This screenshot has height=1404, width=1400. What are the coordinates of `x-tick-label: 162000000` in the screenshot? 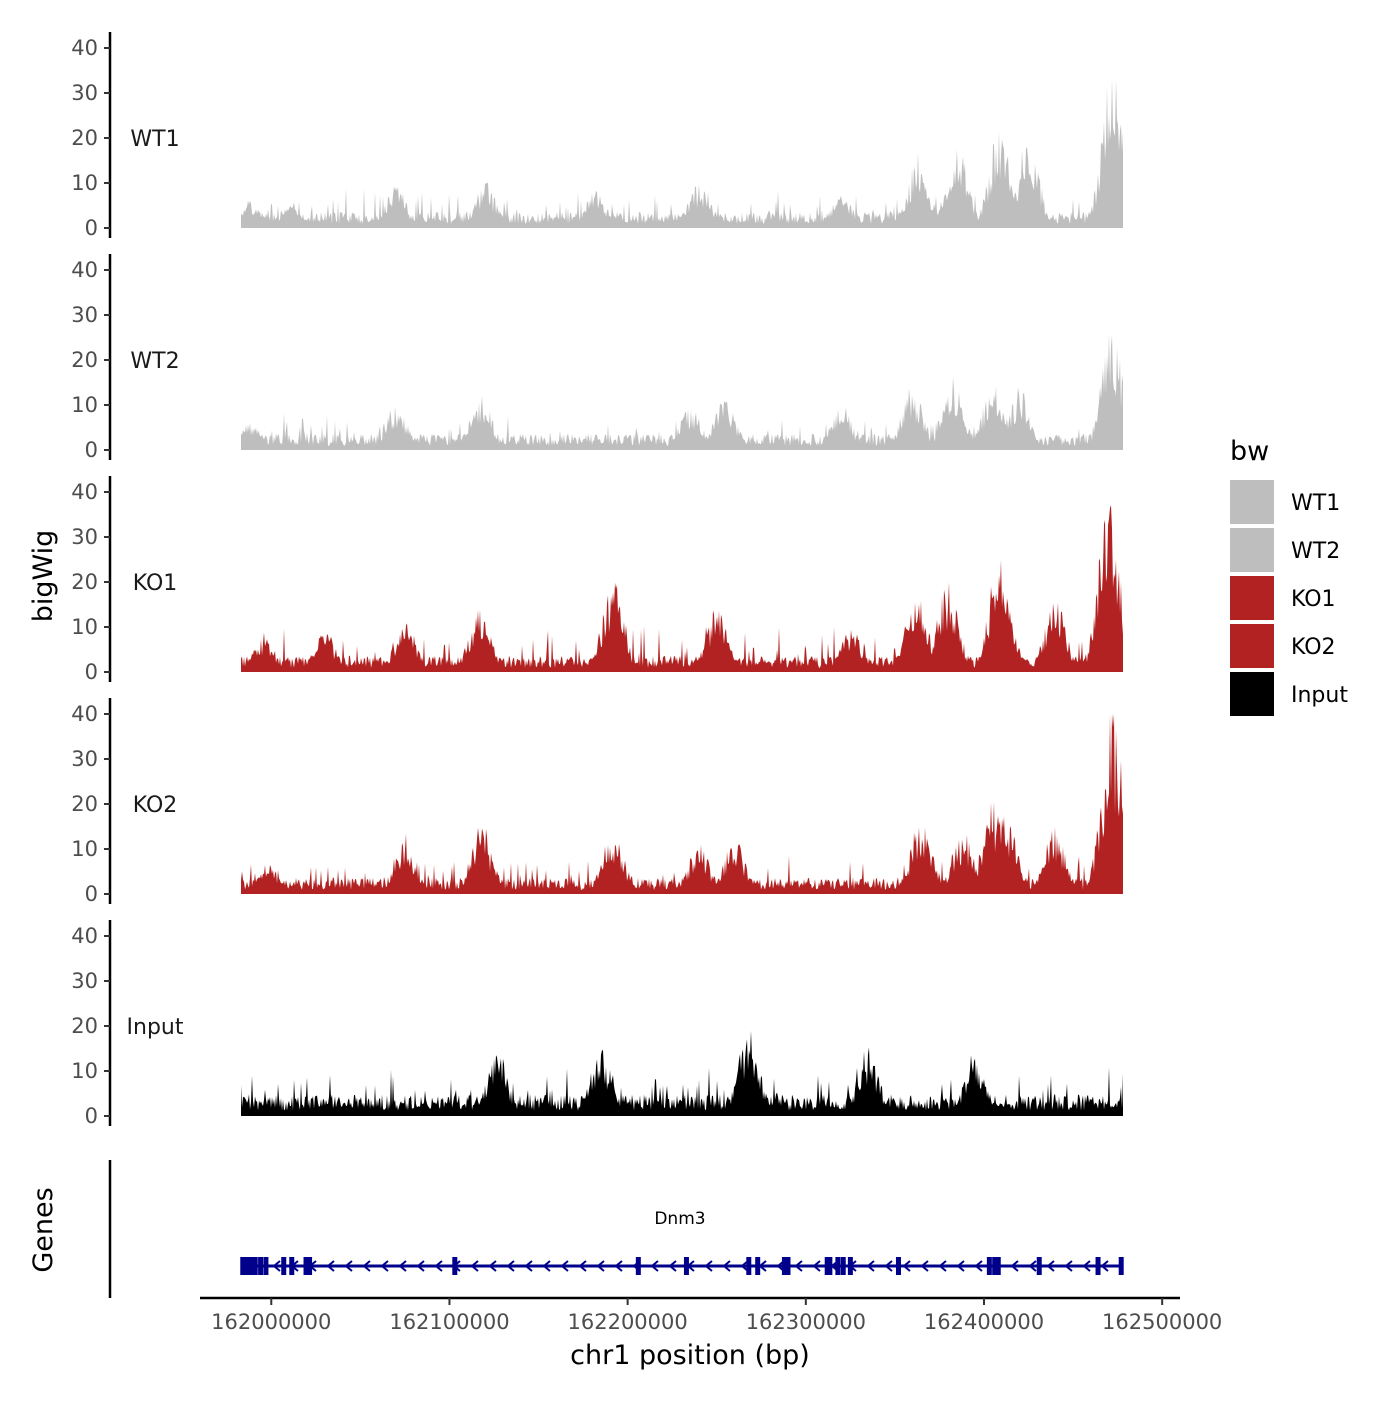 It's located at (271, 1322).